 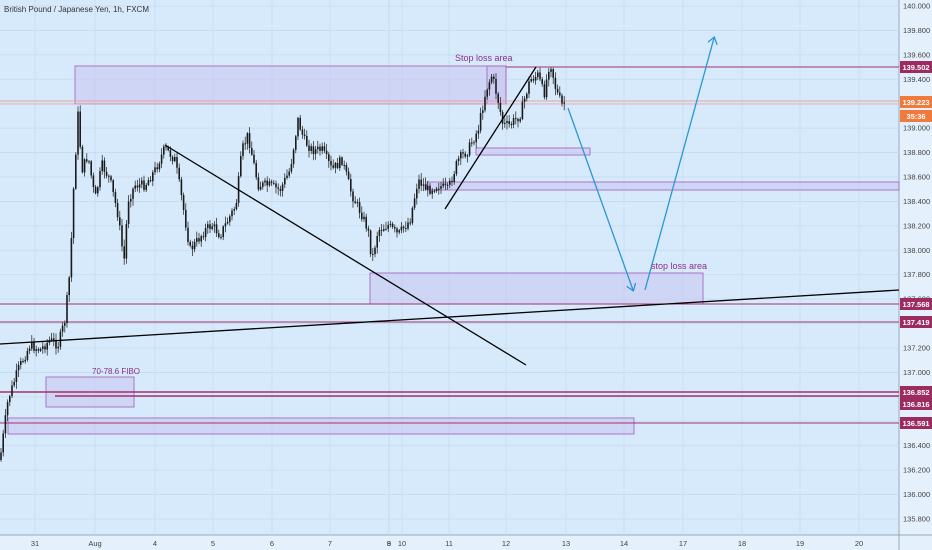 I want to click on x-tick-label: 11, so click(x=449, y=543).